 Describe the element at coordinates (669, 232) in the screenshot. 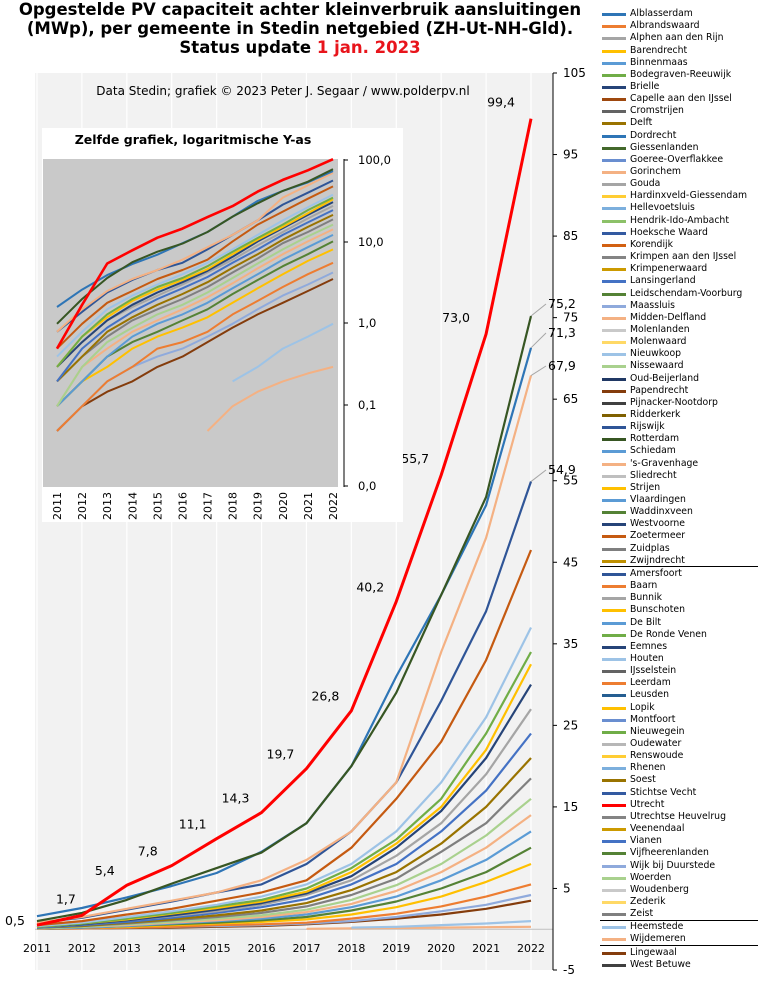

I see `legend-label: Hoeksche Waard` at that location.